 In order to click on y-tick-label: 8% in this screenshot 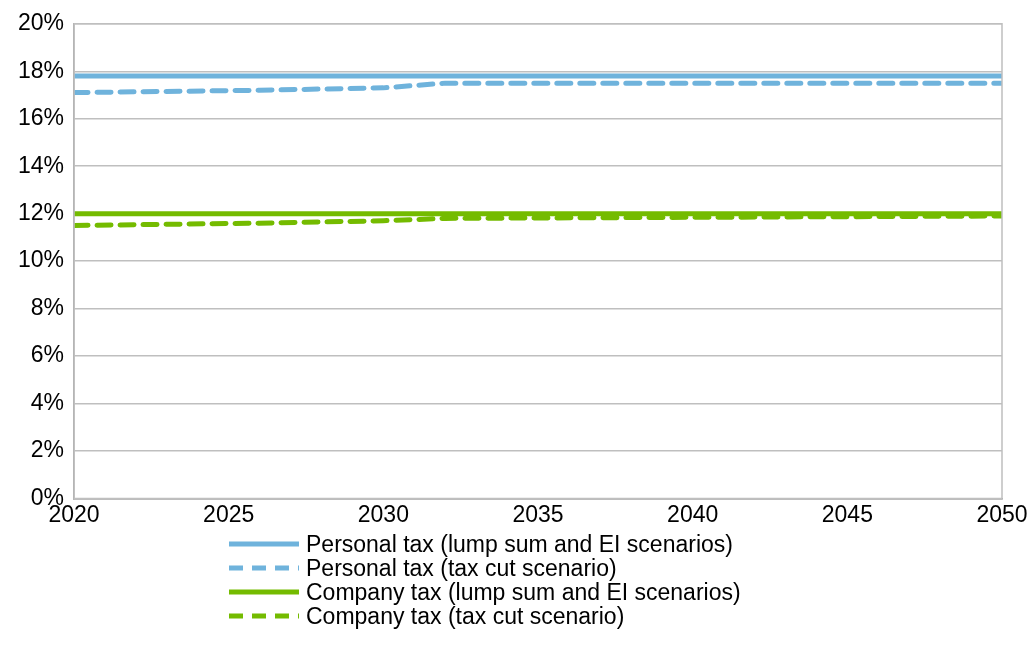, I will do `click(47, 306)`.